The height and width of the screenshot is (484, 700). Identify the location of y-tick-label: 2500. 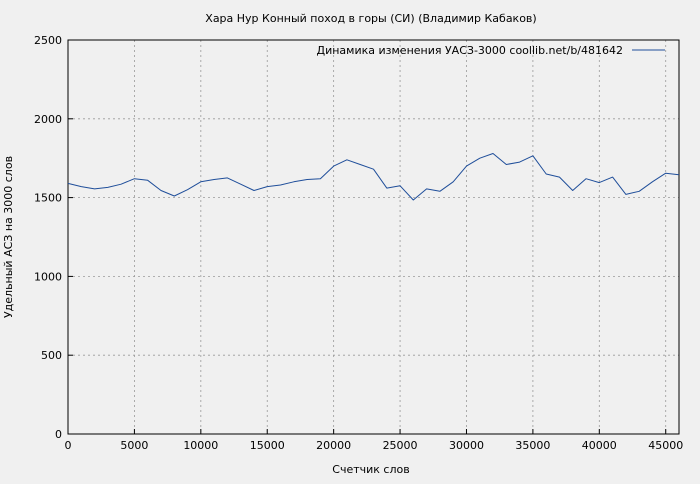
(48, 40).